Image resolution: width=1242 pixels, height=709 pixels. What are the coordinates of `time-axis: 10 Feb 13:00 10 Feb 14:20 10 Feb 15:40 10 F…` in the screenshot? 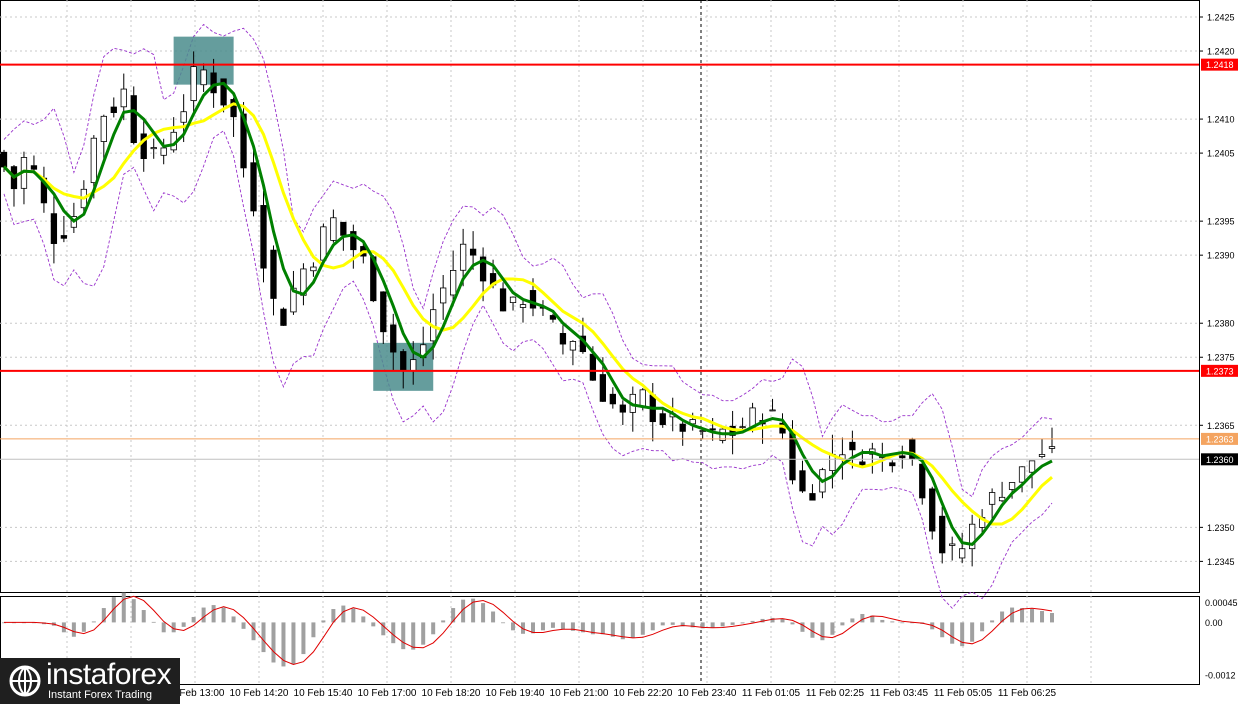 It's located at (611, 693).